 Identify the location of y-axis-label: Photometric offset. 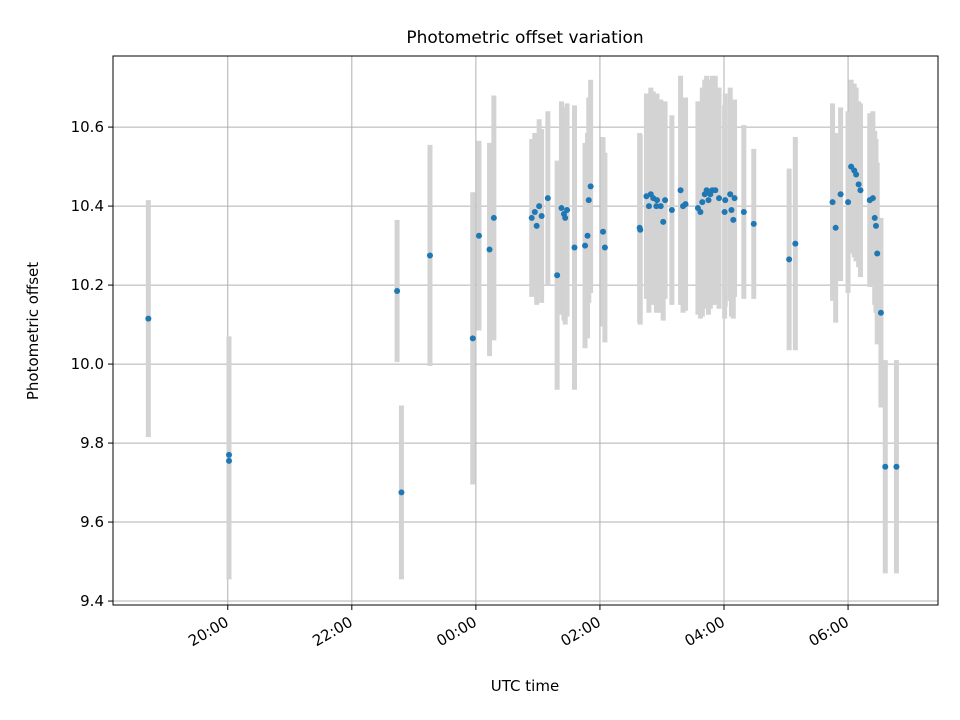
(33, 331).